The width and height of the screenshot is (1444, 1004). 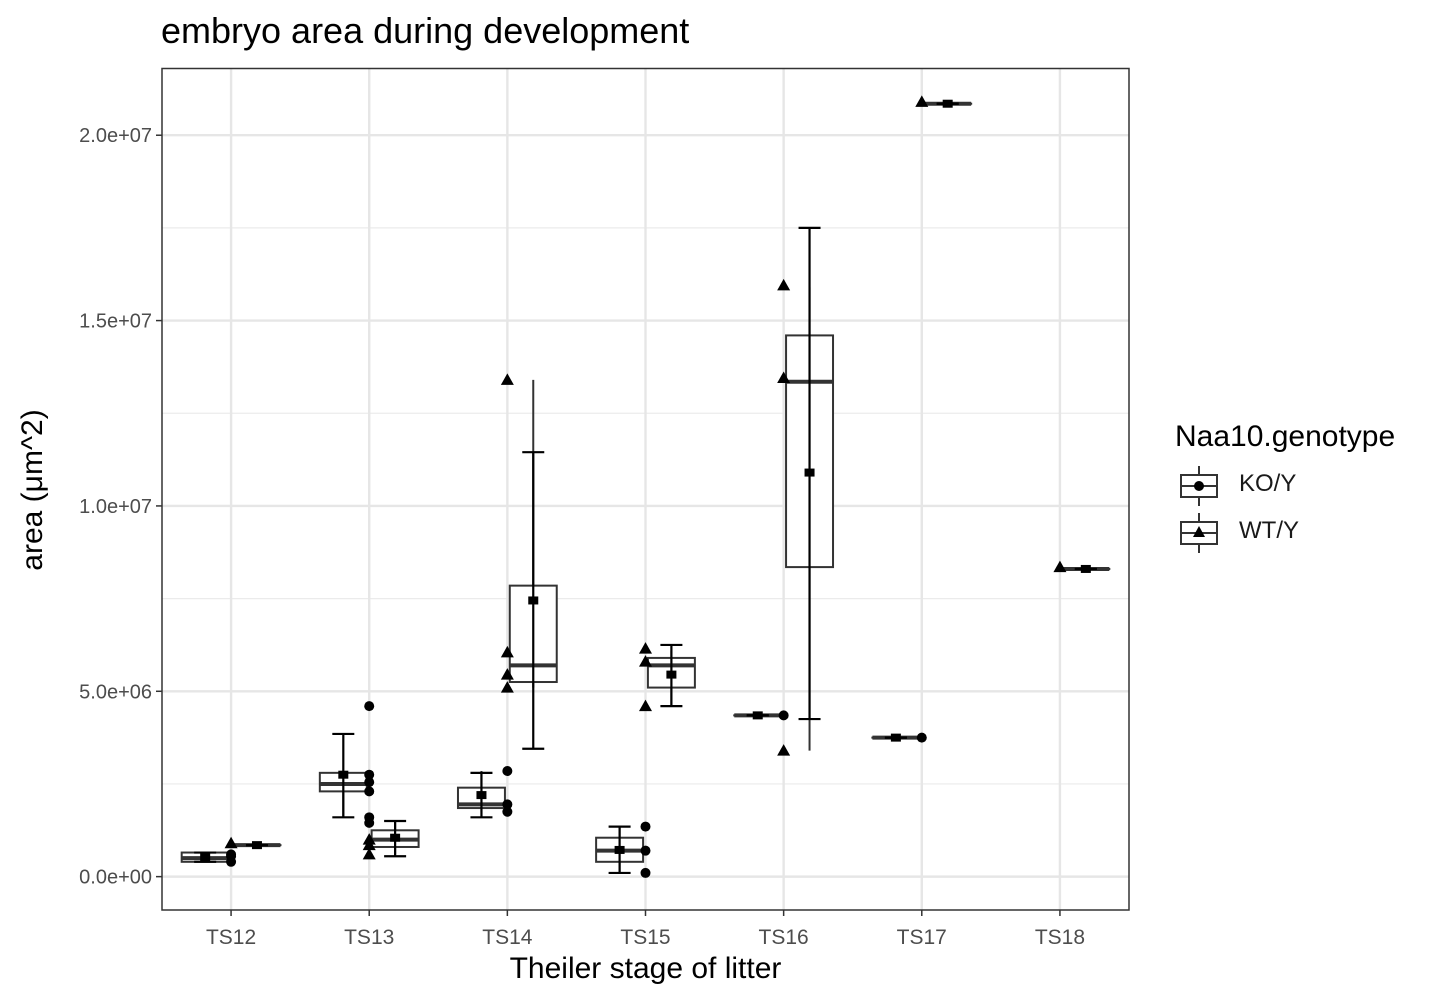 I want to click on legend-item-ko: KO/Y, so click(x=1285, y=487).